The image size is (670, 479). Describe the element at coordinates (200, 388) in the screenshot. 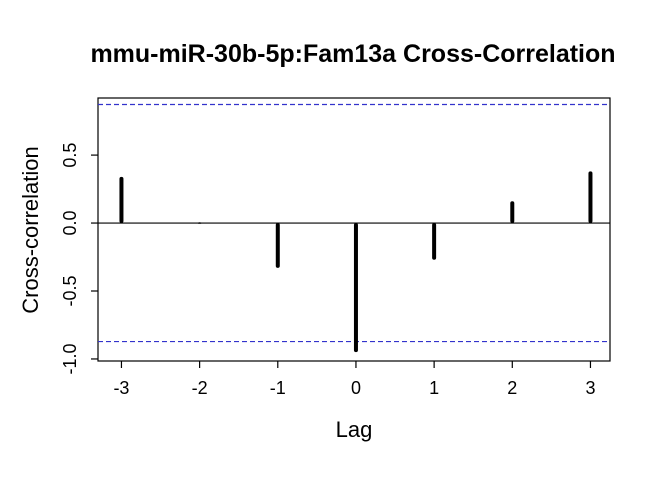

I see `x-tick-label: -2` at that location.